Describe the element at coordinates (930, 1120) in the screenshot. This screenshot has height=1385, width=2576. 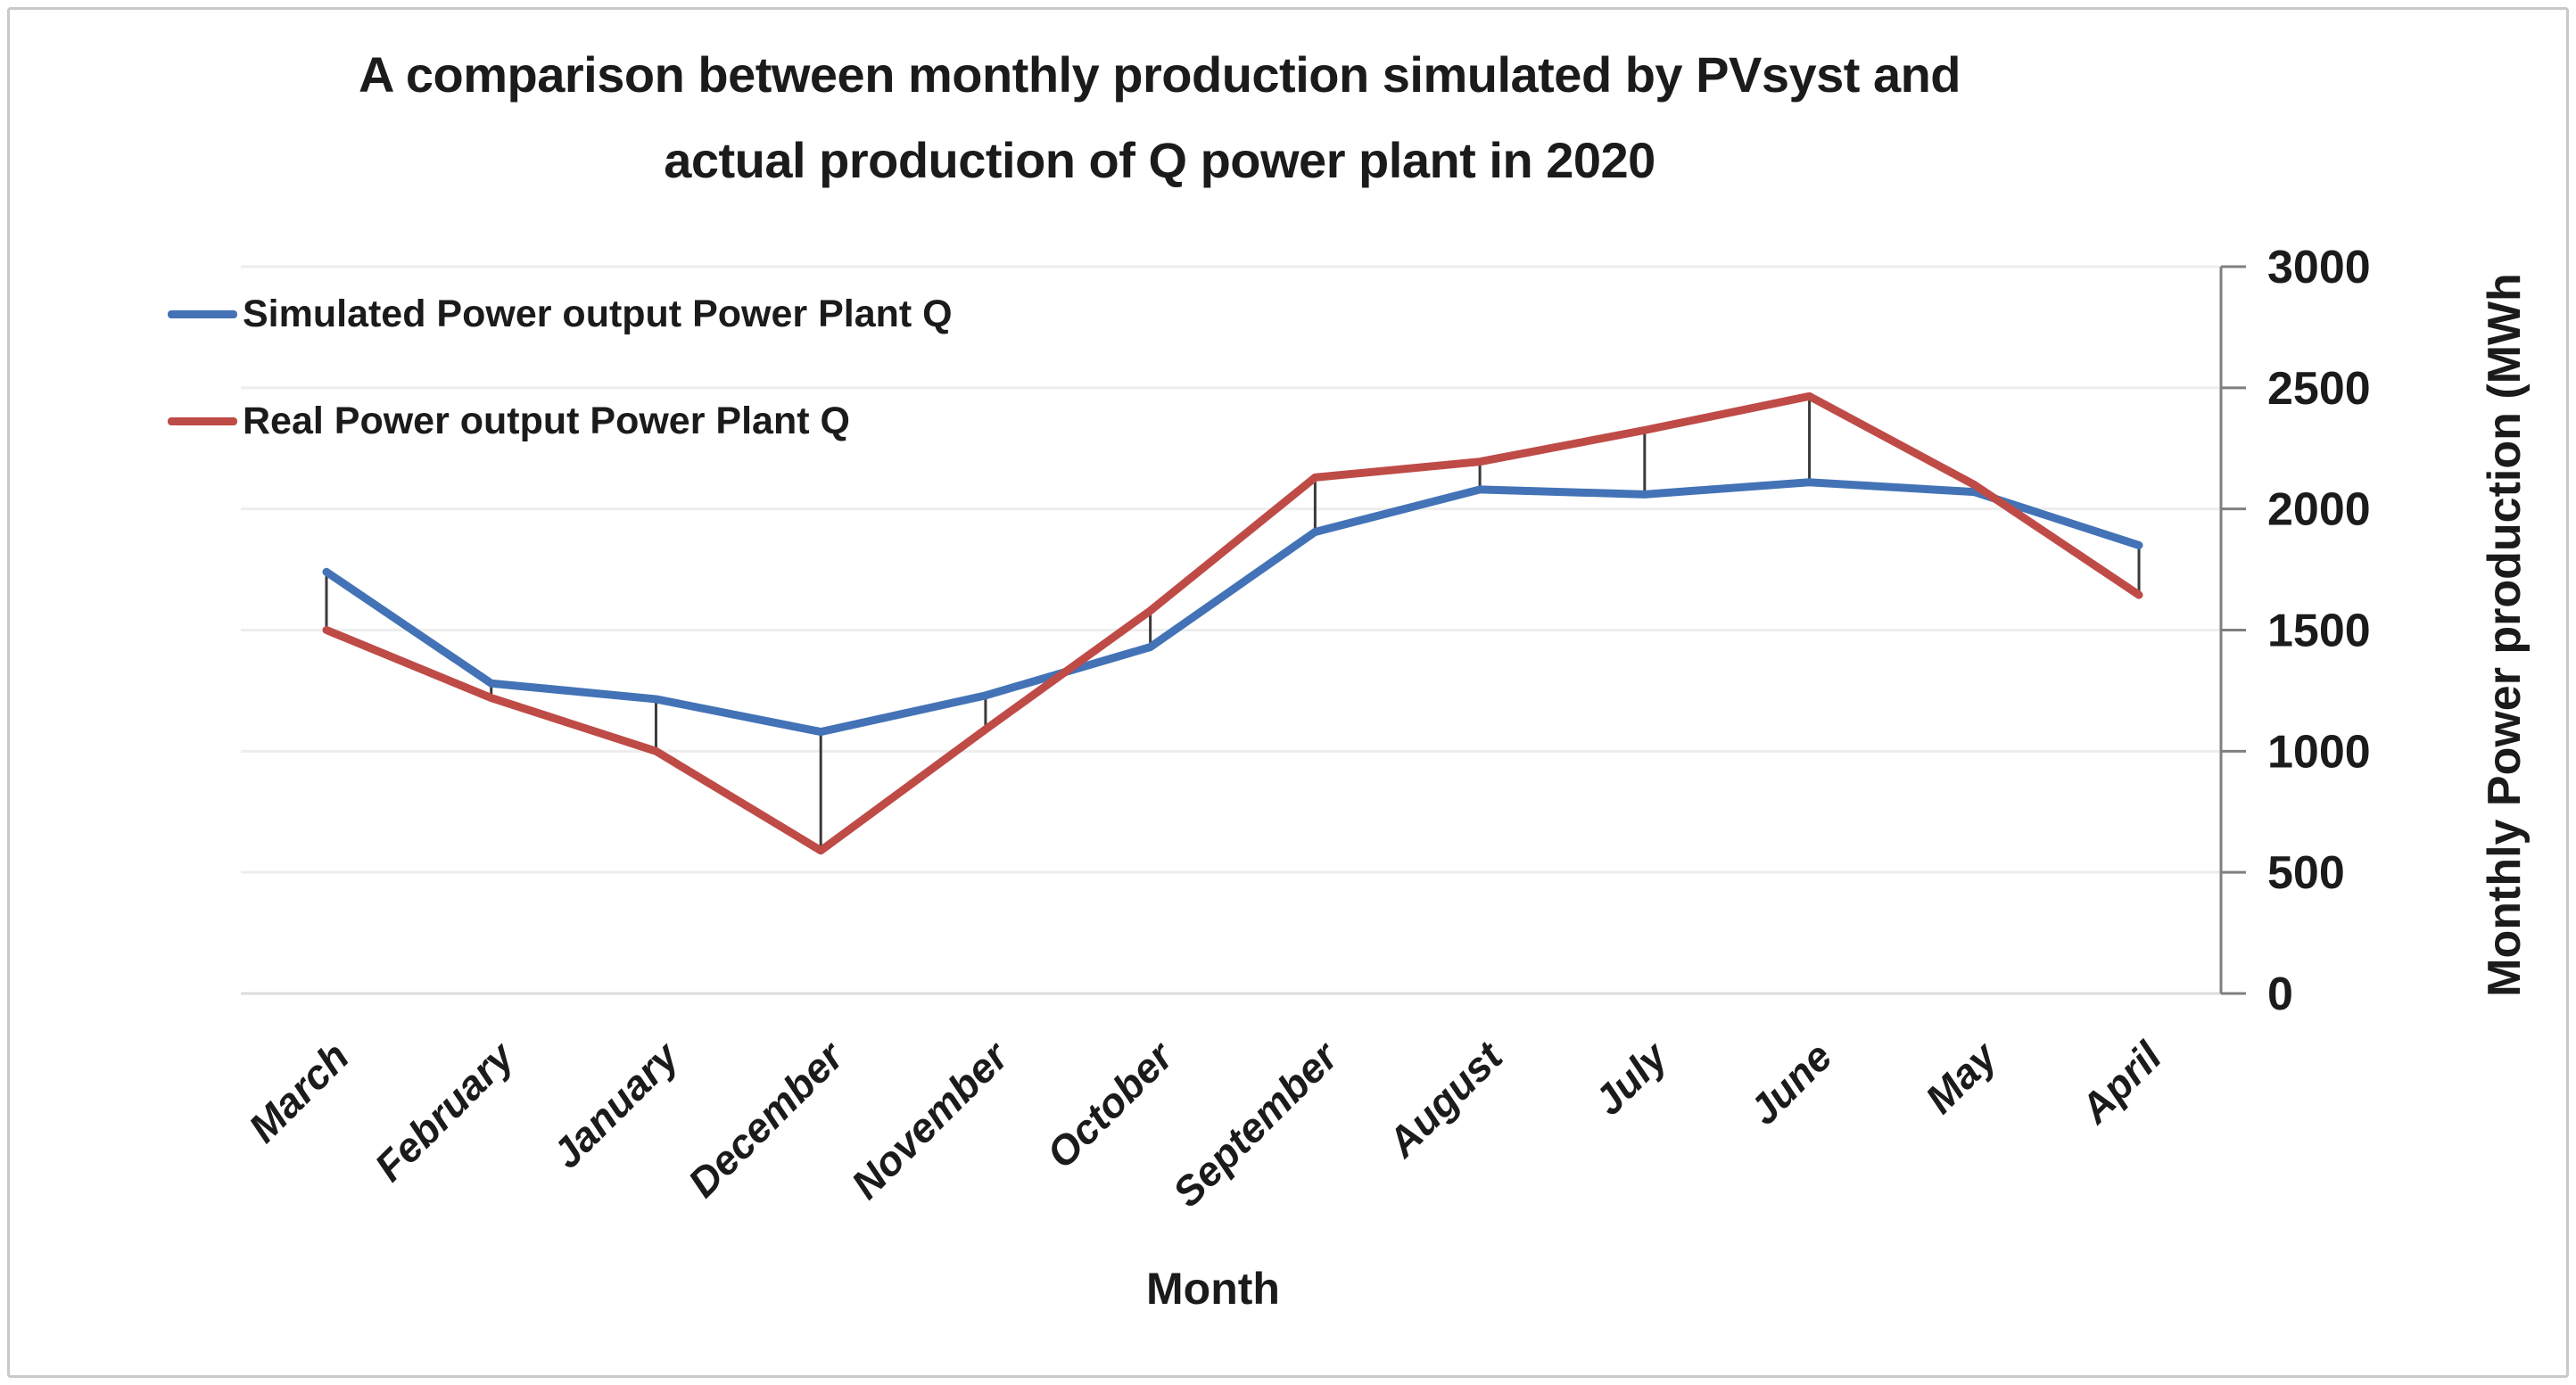
I see `x-tick-label-november: November` at that location.